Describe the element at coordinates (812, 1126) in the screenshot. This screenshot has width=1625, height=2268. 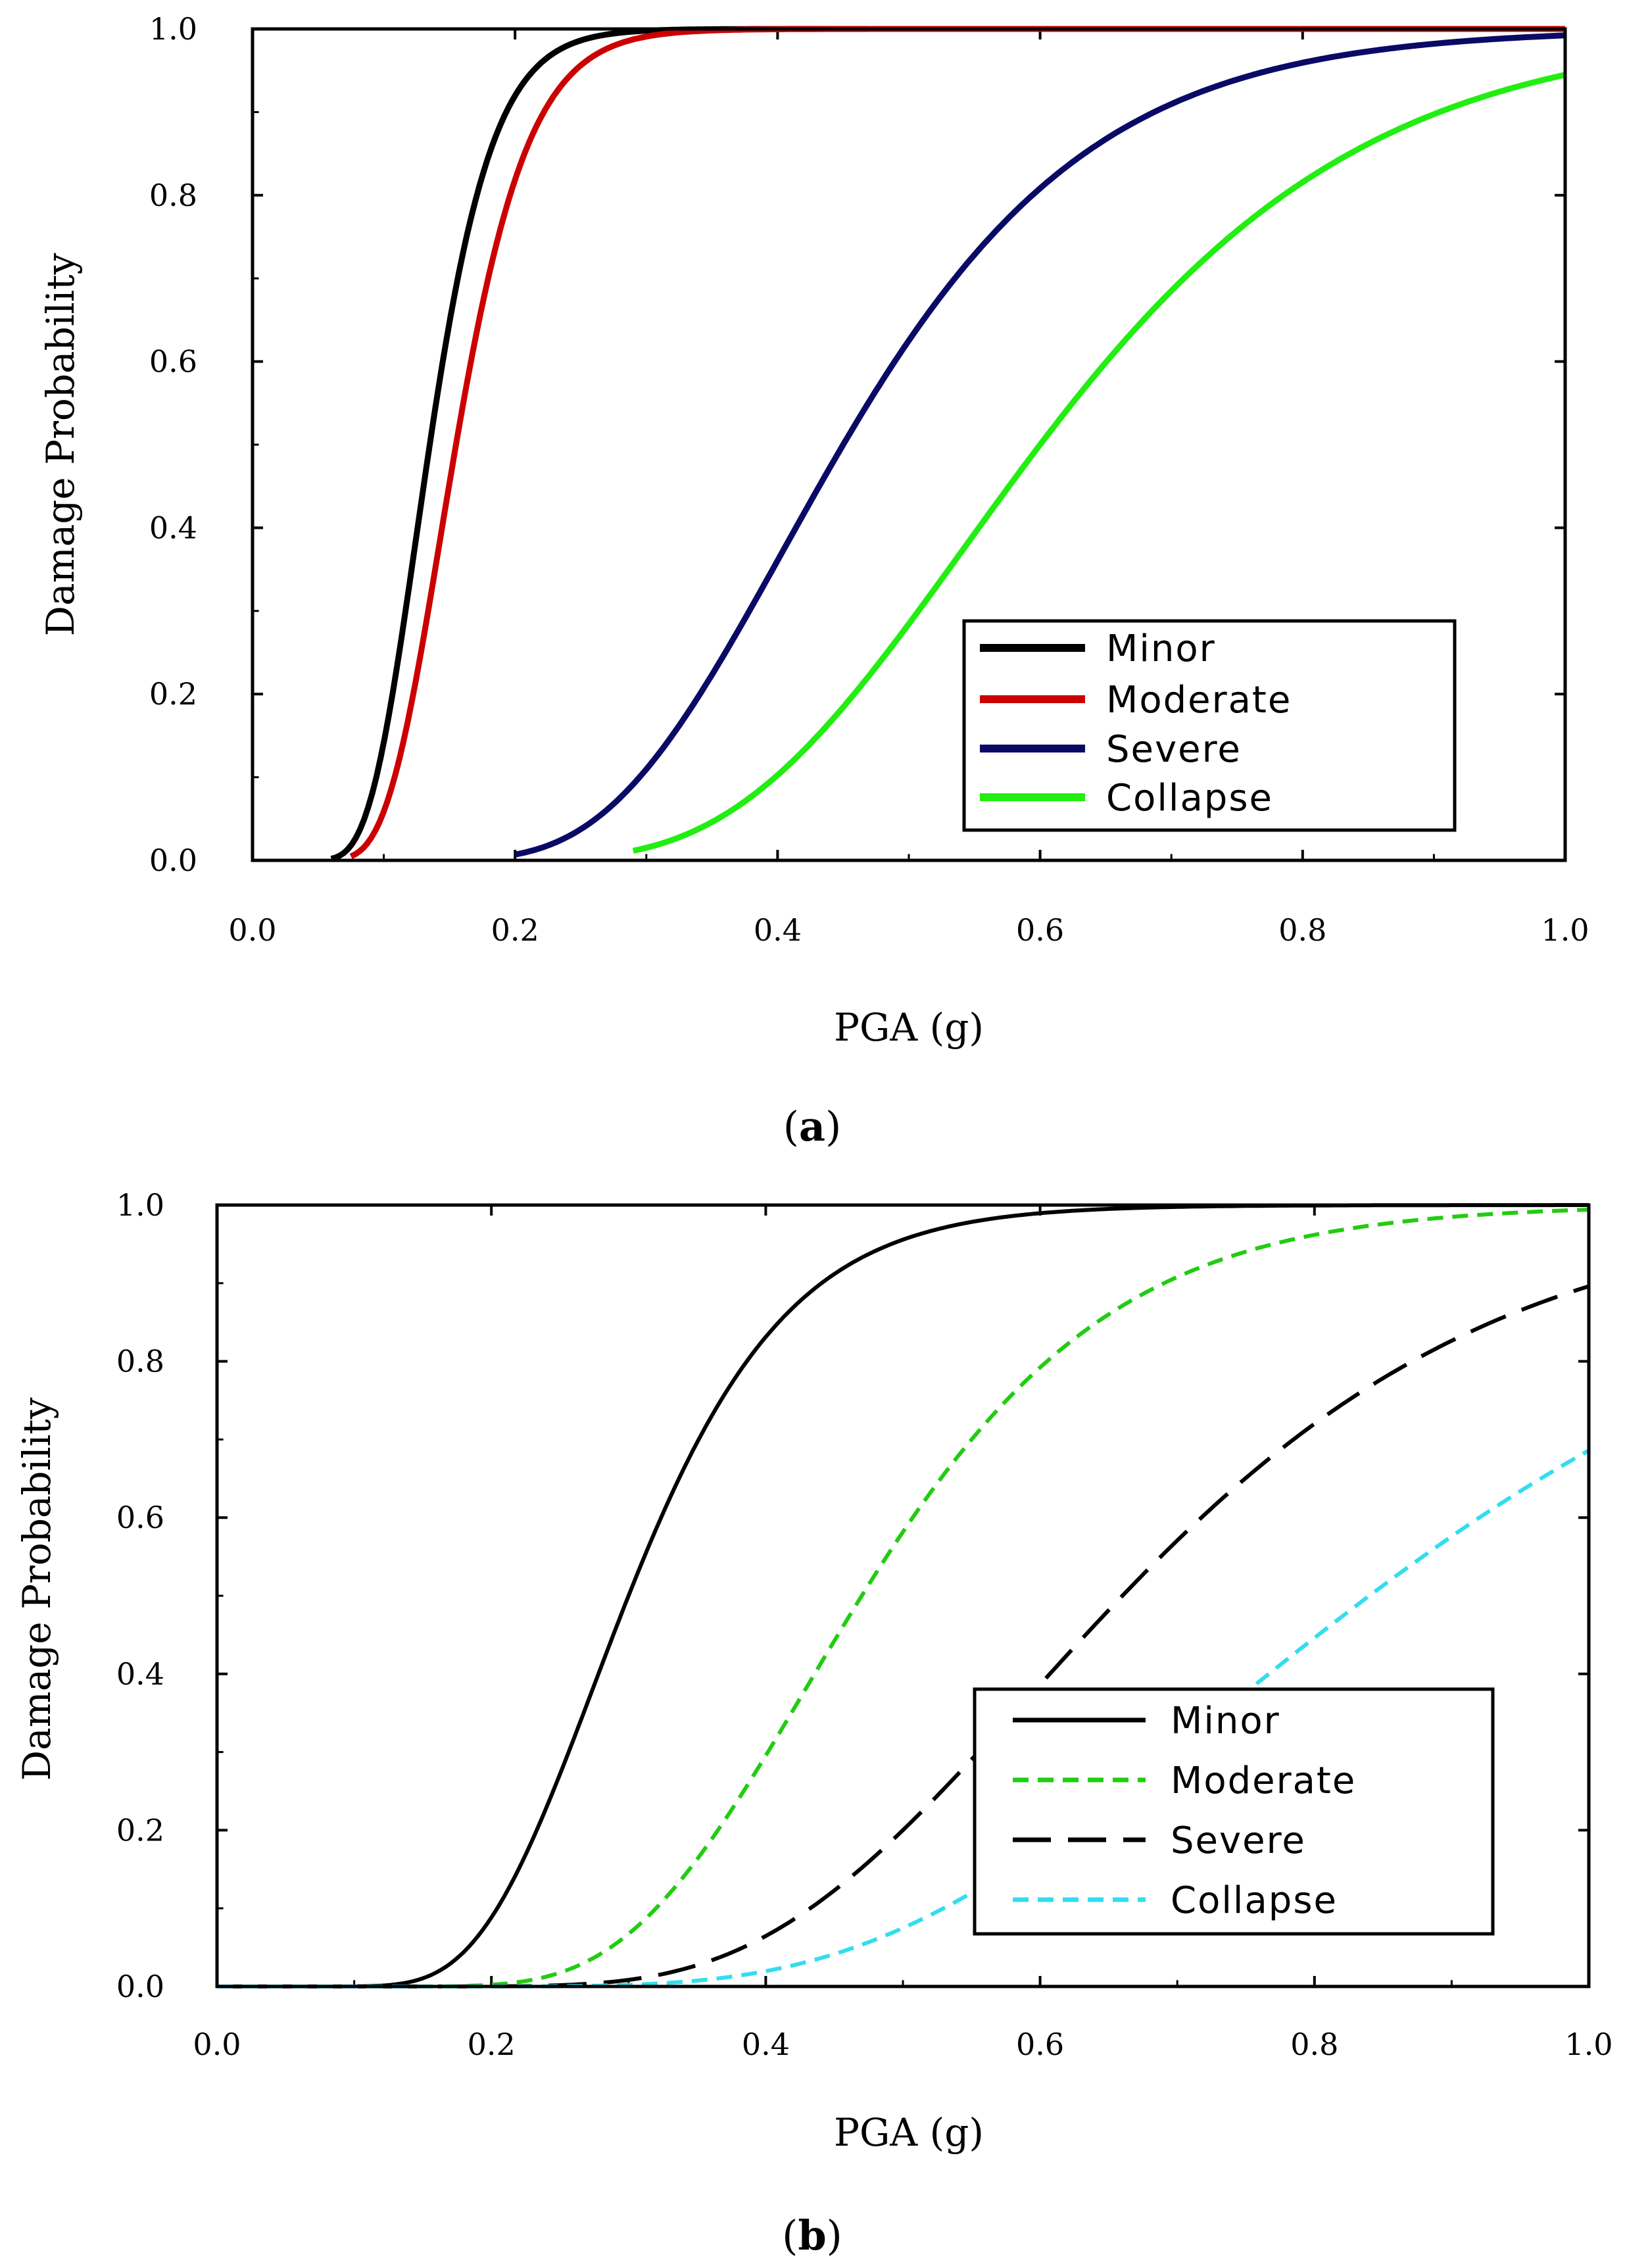
I see `panel-a-label: (a)` at that location.